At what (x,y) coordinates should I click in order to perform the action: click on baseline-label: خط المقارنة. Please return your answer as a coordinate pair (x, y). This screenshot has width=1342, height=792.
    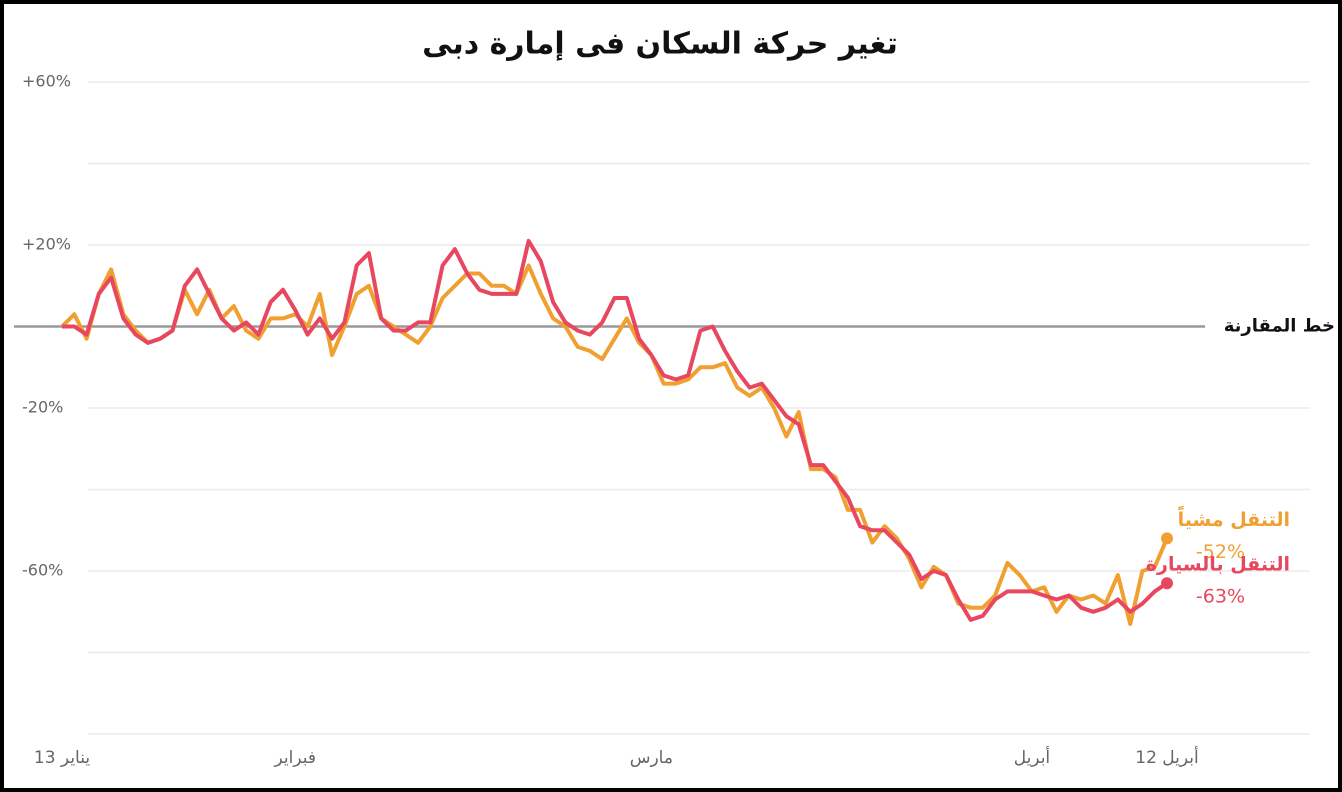
    Looking at the image, I should click on (1279, 326).